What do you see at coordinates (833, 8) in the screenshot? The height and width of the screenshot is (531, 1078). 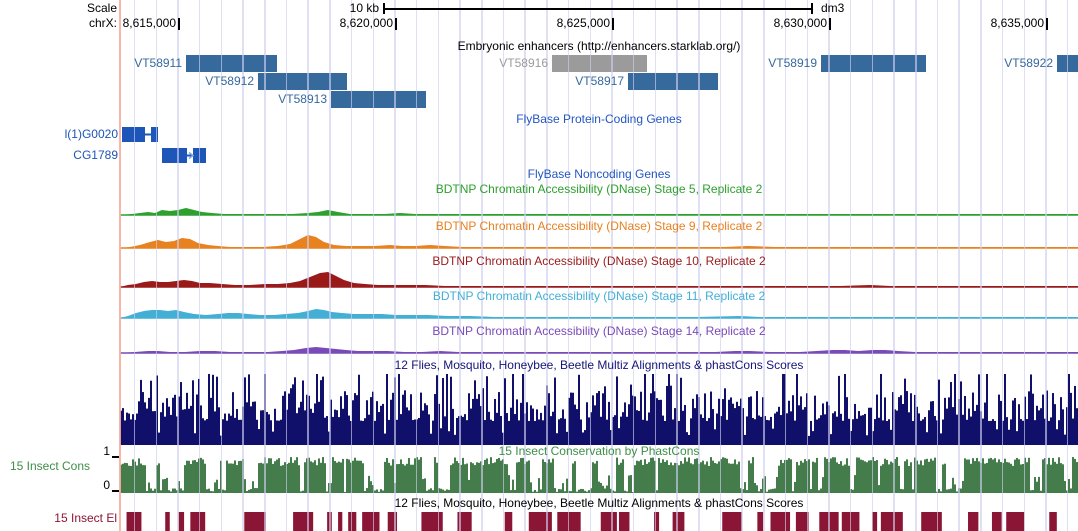 I see `assembly-label: dm3` at bounding box center [833, 8].